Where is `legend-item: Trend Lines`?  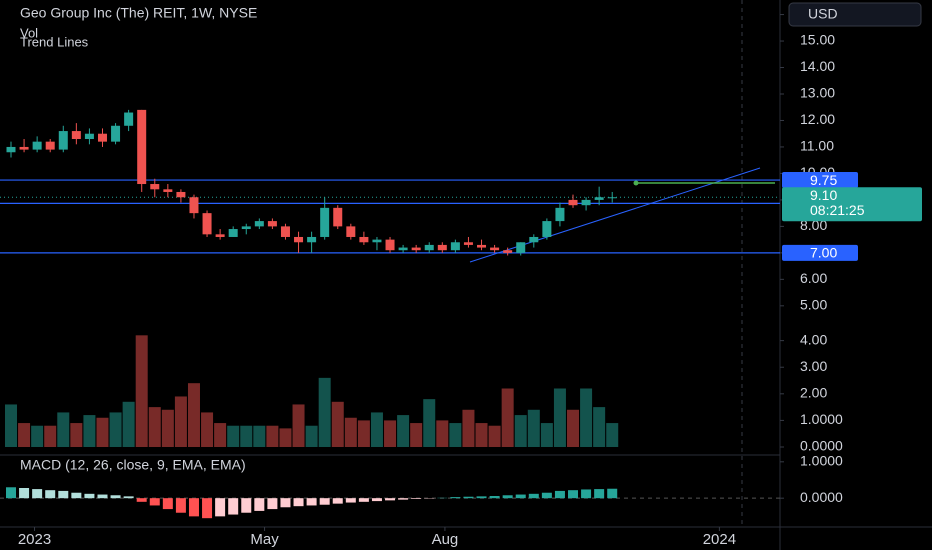
legend-item: Trend Lines is located at coordinates (54, 42).